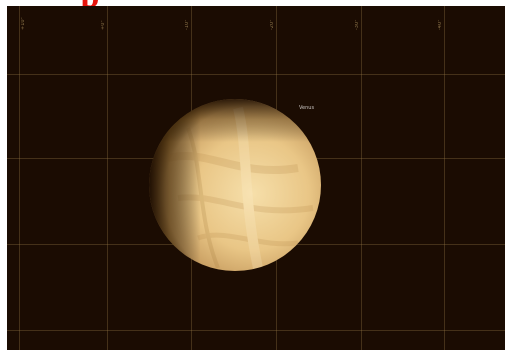 Image resolution: width=509 pixels, height=356 pixels. What do you see at coordinates (23, 23) in the screenshot?
I see `grid-coordinate-label: +10°` at bounding box center [23, 23].